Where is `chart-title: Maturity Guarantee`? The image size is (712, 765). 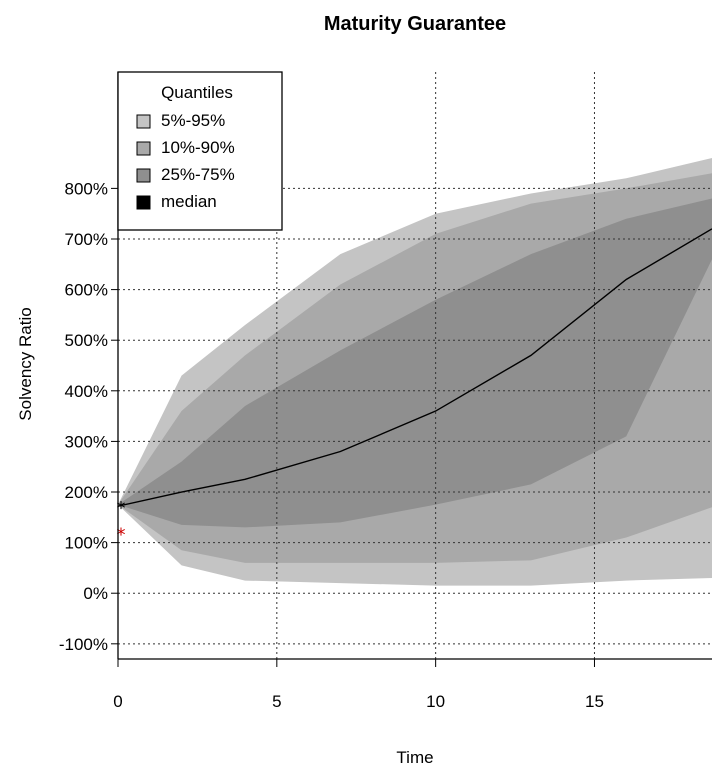 chart-title: Maturity Guarantee is located at coordinates (415, 24).